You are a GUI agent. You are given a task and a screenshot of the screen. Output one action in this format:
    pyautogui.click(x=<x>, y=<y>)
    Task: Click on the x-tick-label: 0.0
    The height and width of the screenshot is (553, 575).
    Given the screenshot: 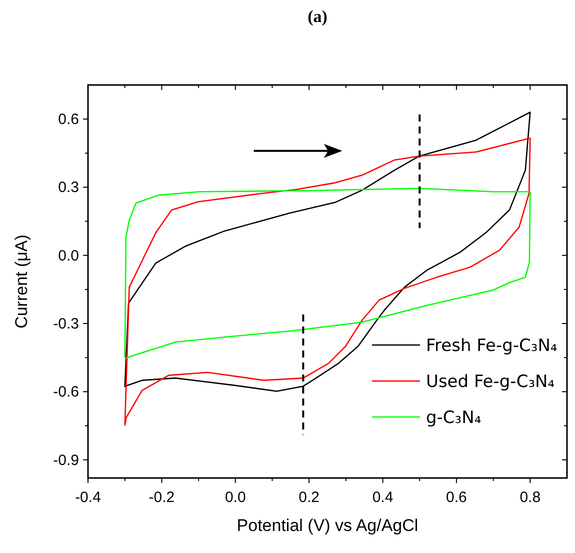 What is the action you would take?
    pyautogui.click(x=235, y=497)
    